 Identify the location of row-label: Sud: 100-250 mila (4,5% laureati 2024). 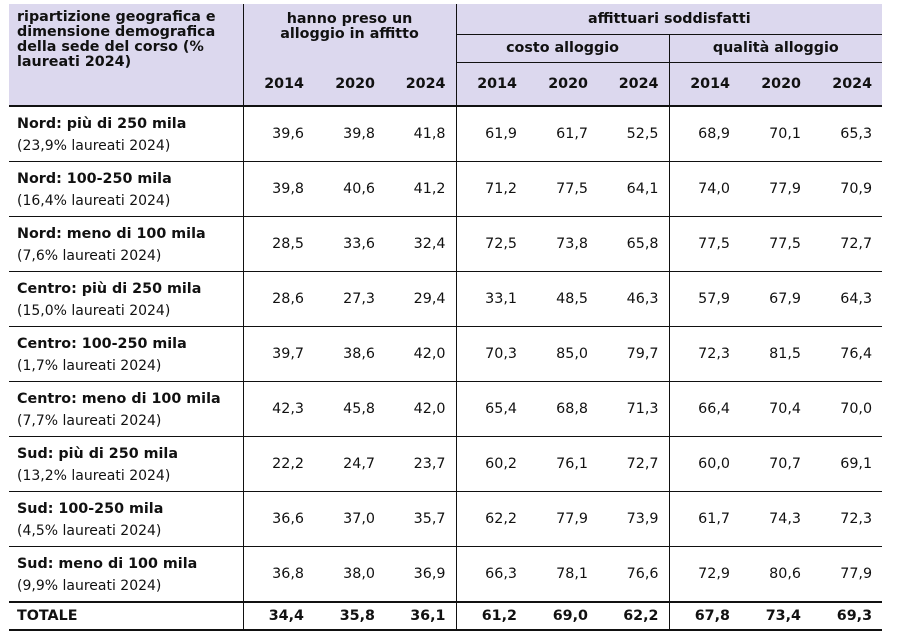
(126, 519).